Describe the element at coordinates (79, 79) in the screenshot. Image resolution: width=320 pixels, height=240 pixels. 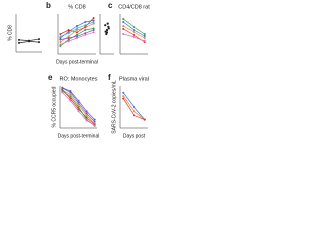
I see `chart-title: RO: Monocytes` at that location.